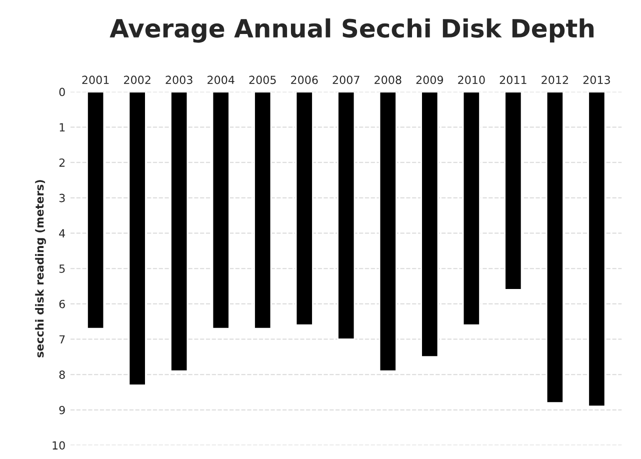  I want to click on chart-title: Average Annual Secchi Disk Depth, so click(352, 30).